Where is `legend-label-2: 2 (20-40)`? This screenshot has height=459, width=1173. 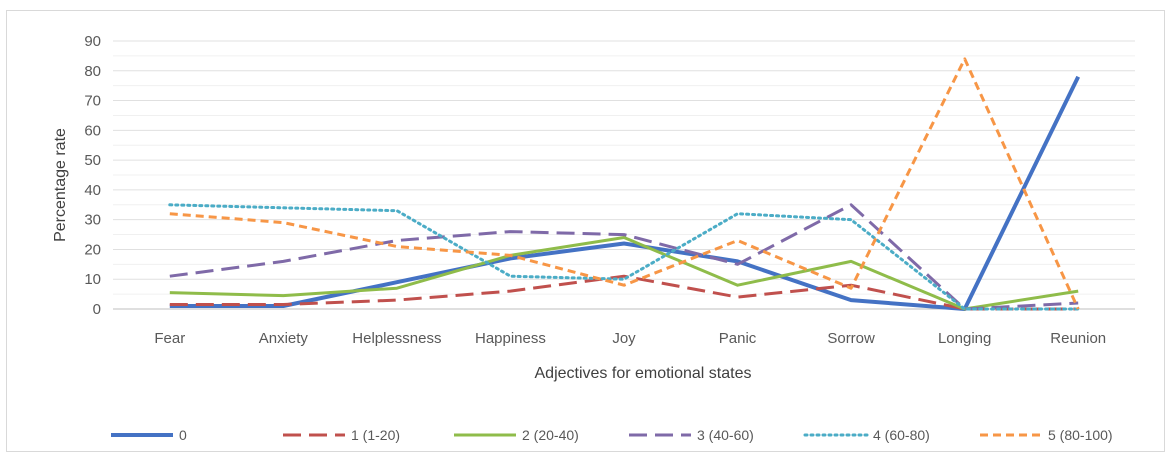
legend-label-2: 2 (20-40) is located at coordinates (550, 435).